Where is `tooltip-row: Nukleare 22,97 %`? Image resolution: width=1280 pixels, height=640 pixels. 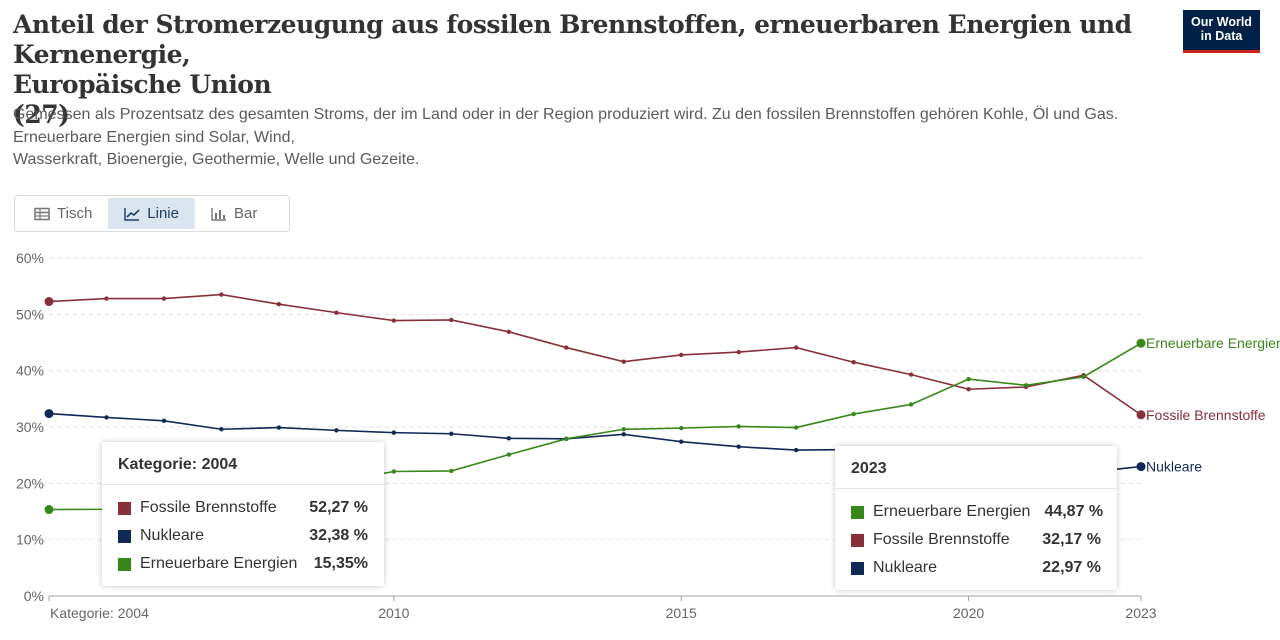
tooltip-row: Nukleare 22,97 % is located at coordinates (976, 568).